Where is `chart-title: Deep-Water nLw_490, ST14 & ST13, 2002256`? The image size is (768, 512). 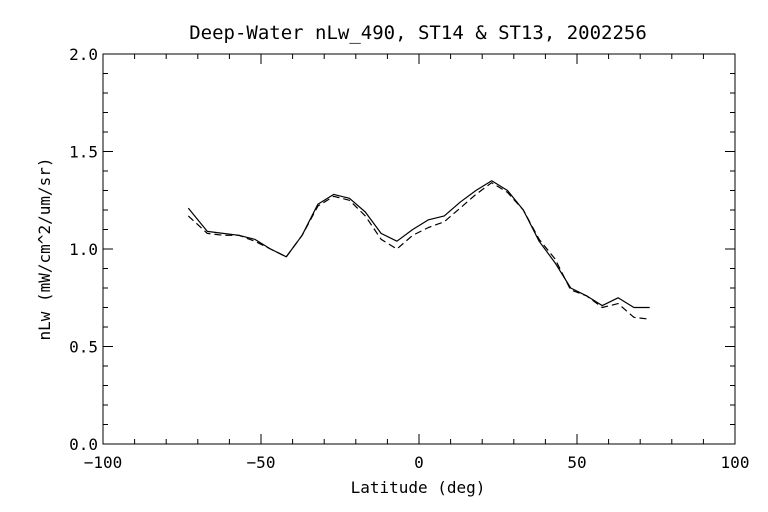
chart-title: Deep-Water nLw_490, ST14 & ST13, 2002256 is located at coordinates (418, 33).